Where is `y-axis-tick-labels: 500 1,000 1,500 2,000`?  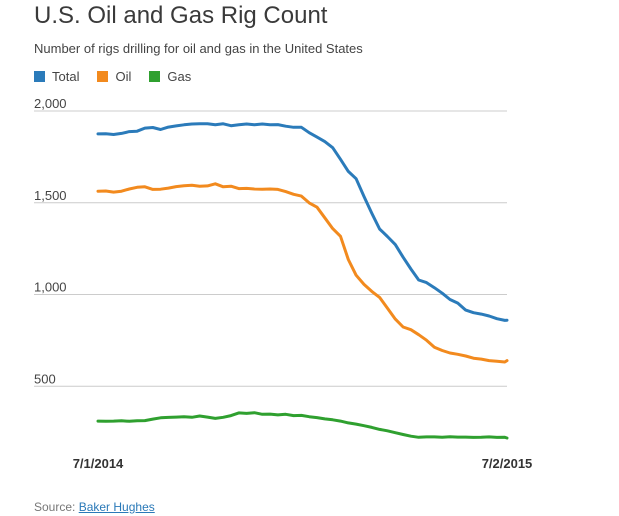 y-axis-tick-labels: 500 1,000 1,500 2,000 is located at coordinates (50, 241).